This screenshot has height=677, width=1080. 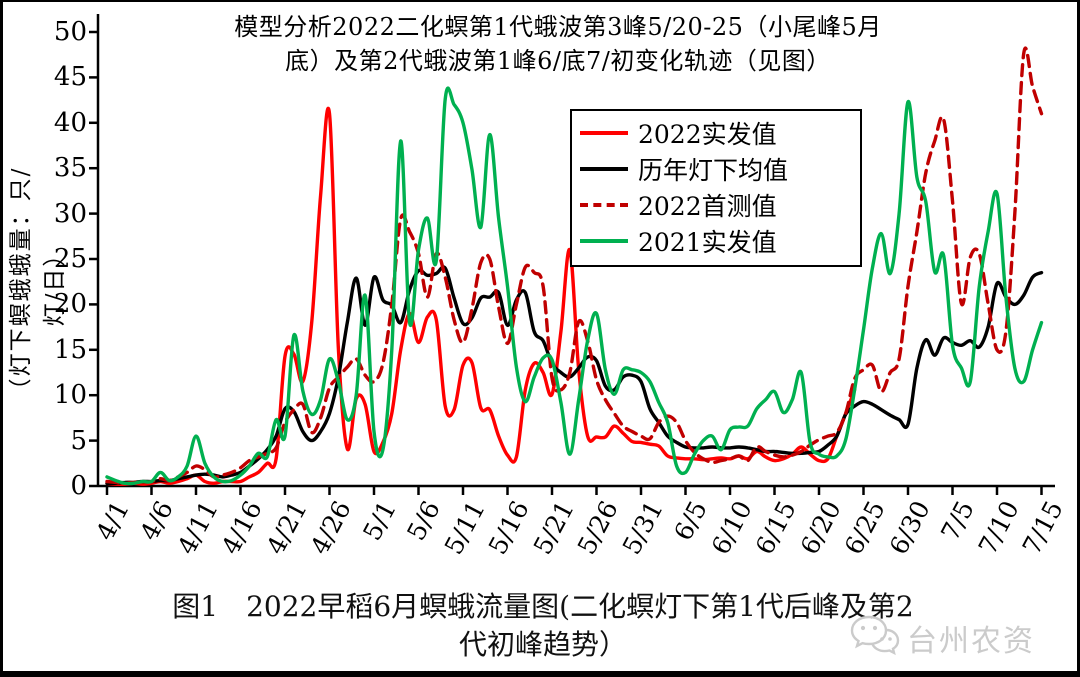 What do you see at coordinates (70, 349) in the screenshot?
I see `y-tick-label: 15` at bounding box center [70, 349].